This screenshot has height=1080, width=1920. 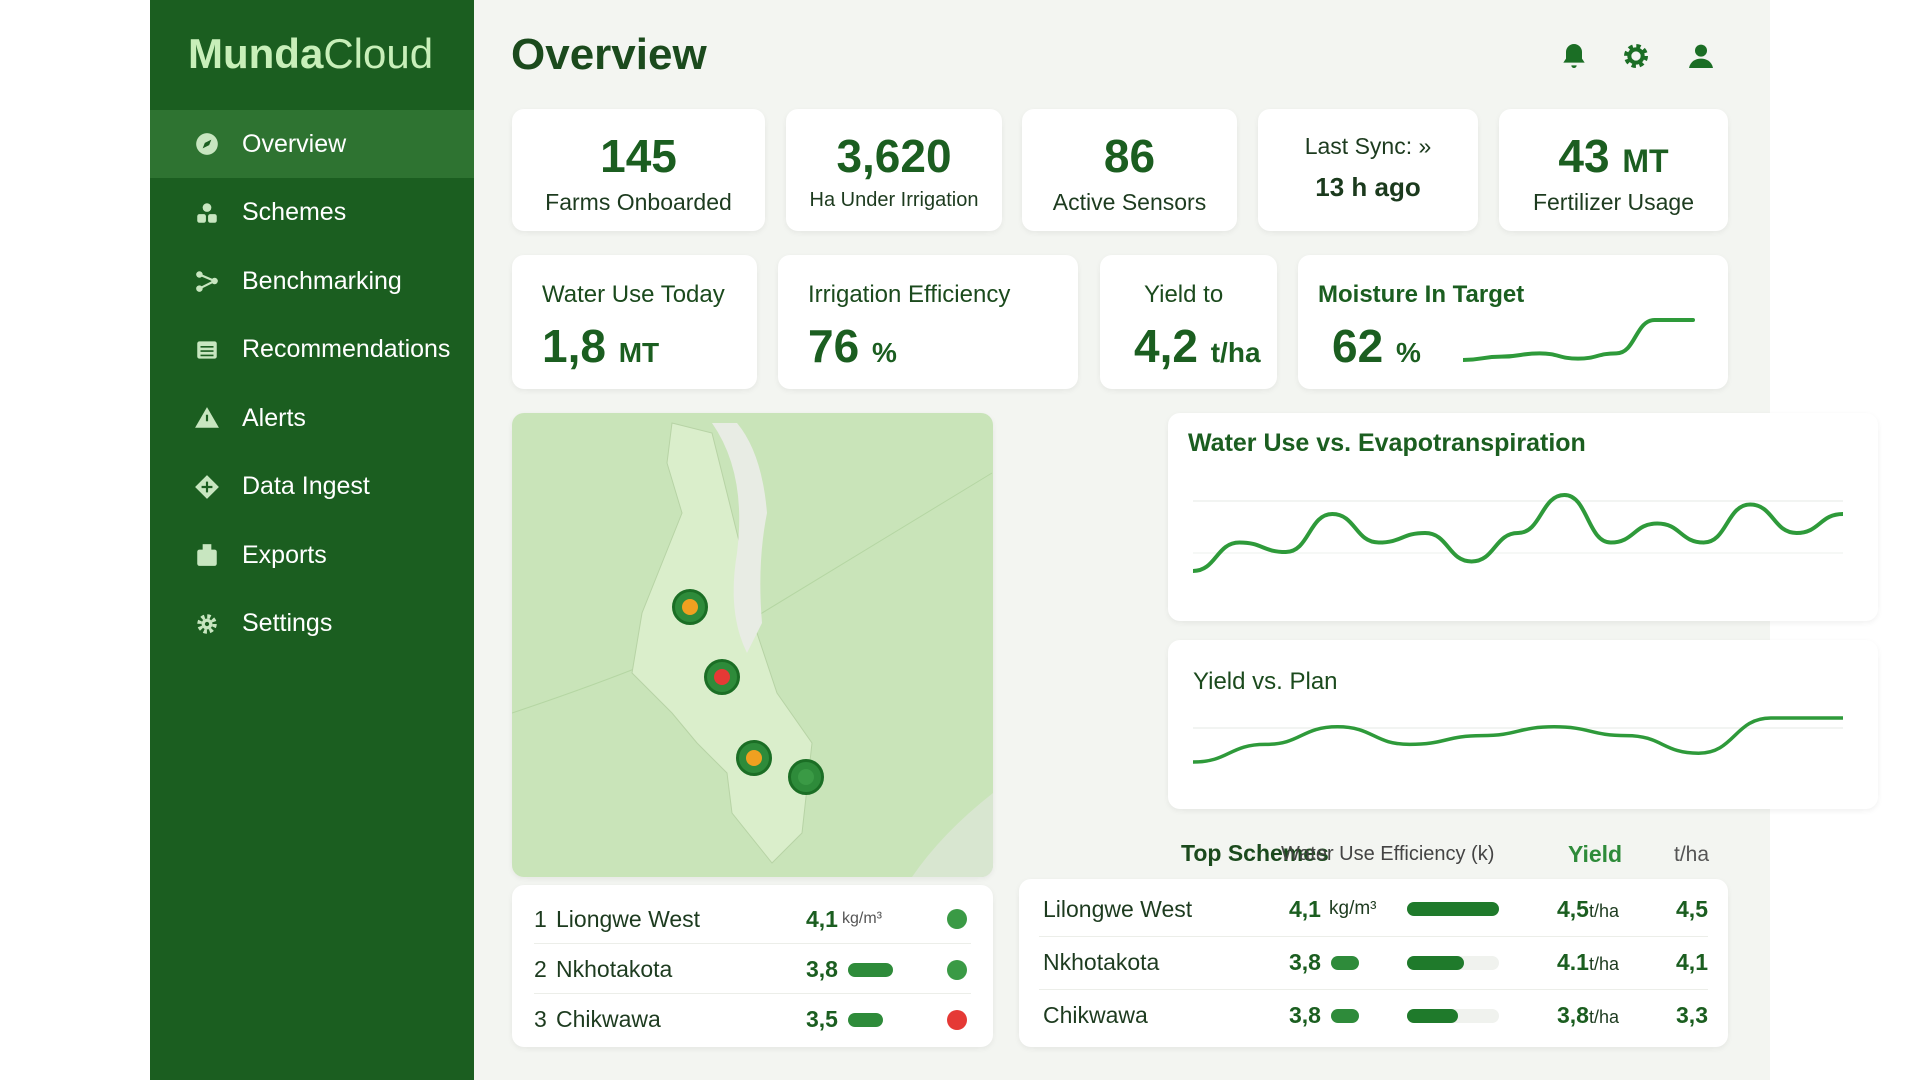 I want to click on sidebar-item-settings: Settings, so click(x=312, y=624).